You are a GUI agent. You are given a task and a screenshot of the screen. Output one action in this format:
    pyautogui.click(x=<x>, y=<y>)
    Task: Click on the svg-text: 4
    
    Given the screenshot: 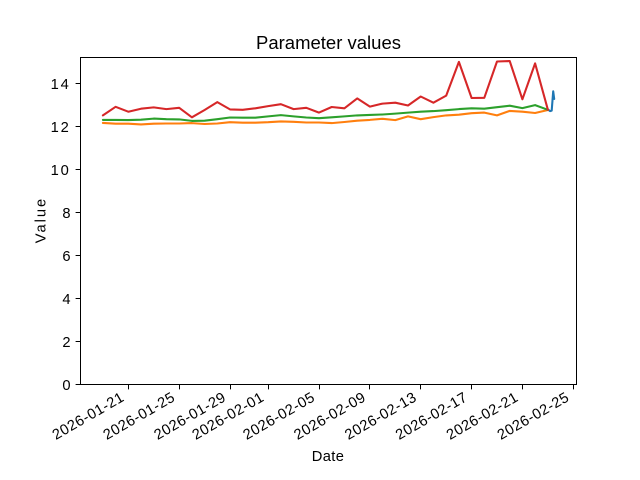 What is the action you would take?
    pyautogui.click(x=66, y=300)
    